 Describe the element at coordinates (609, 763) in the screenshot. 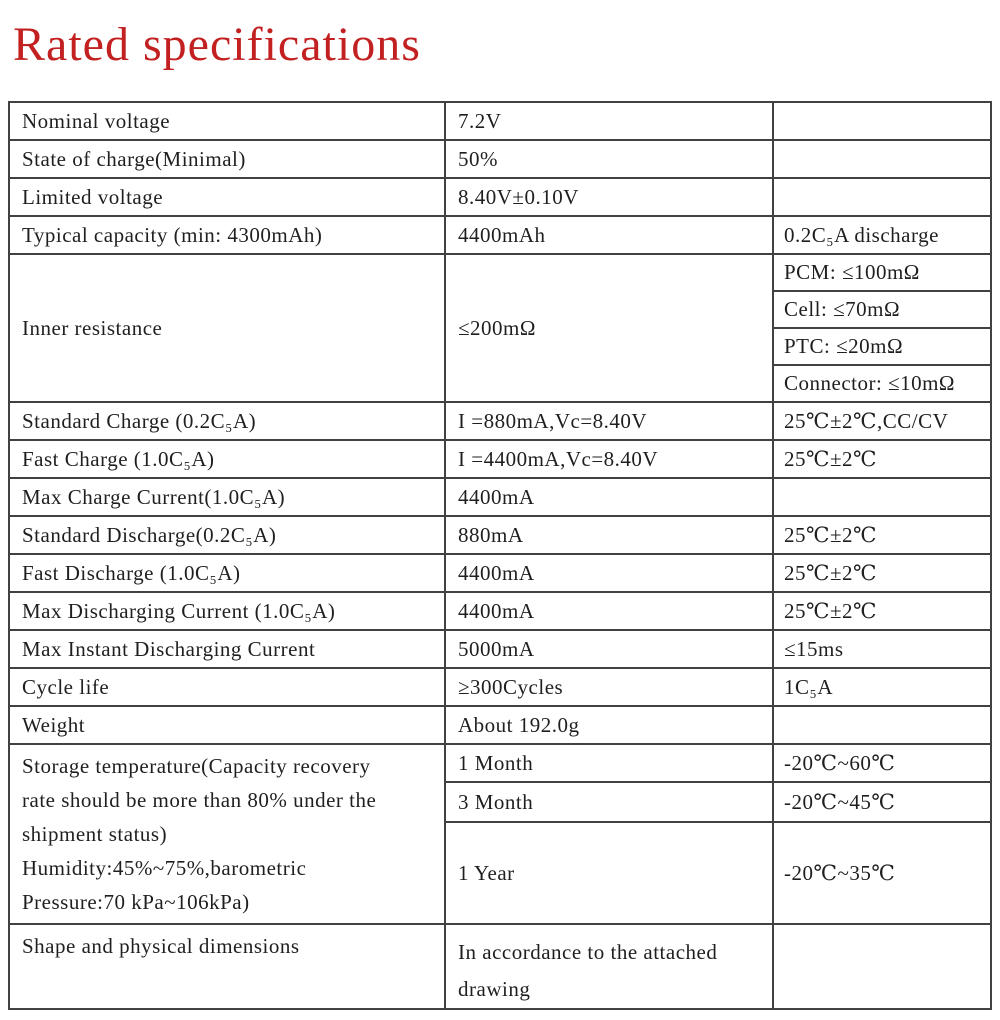

I see `storage-period-label: 1 Month` at that location.